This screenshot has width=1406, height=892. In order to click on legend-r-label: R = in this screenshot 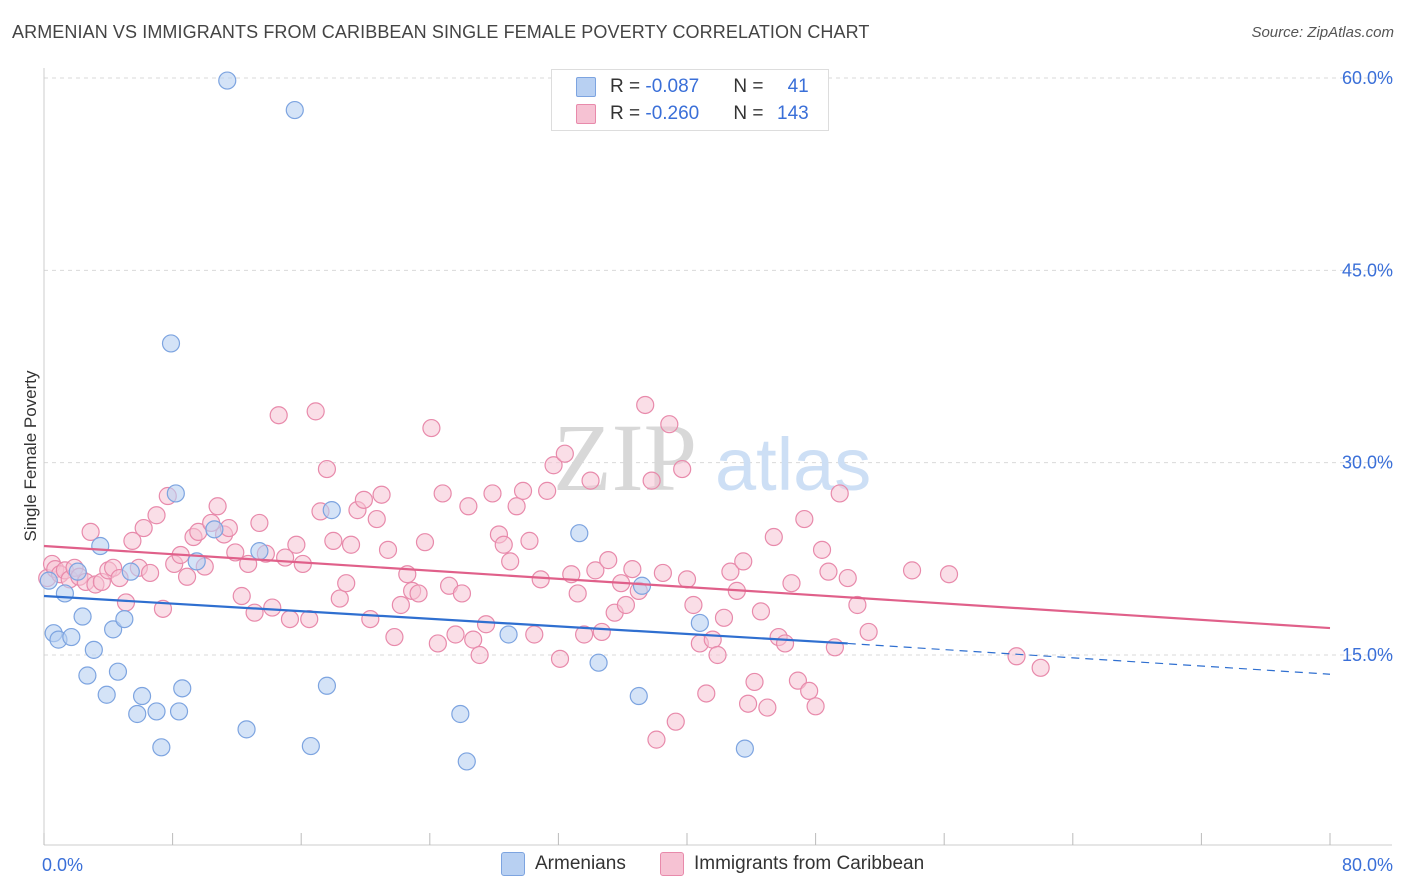, I will do `click(628, 113)`.